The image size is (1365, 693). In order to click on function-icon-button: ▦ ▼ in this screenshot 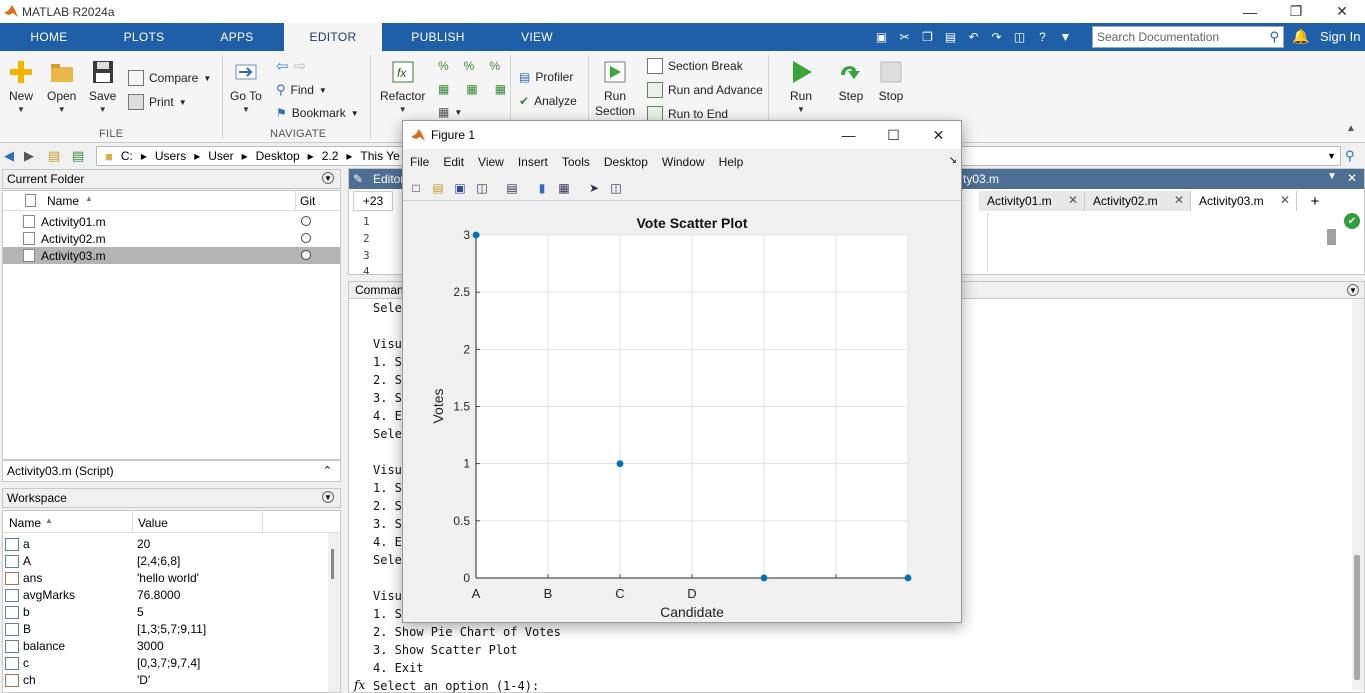, I will do `click(450, 112)`.